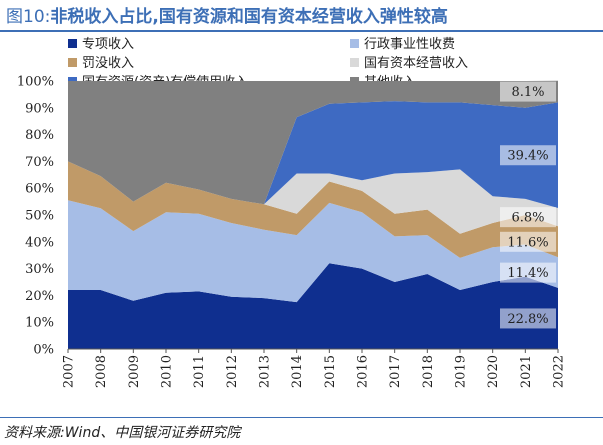 Image resolution: width=603 pixels, height=445 pixels. I want to click on figure-title: 图10:非税收入占比,国有资源和国有资本经营收入弹性较高, so click(227, 14).